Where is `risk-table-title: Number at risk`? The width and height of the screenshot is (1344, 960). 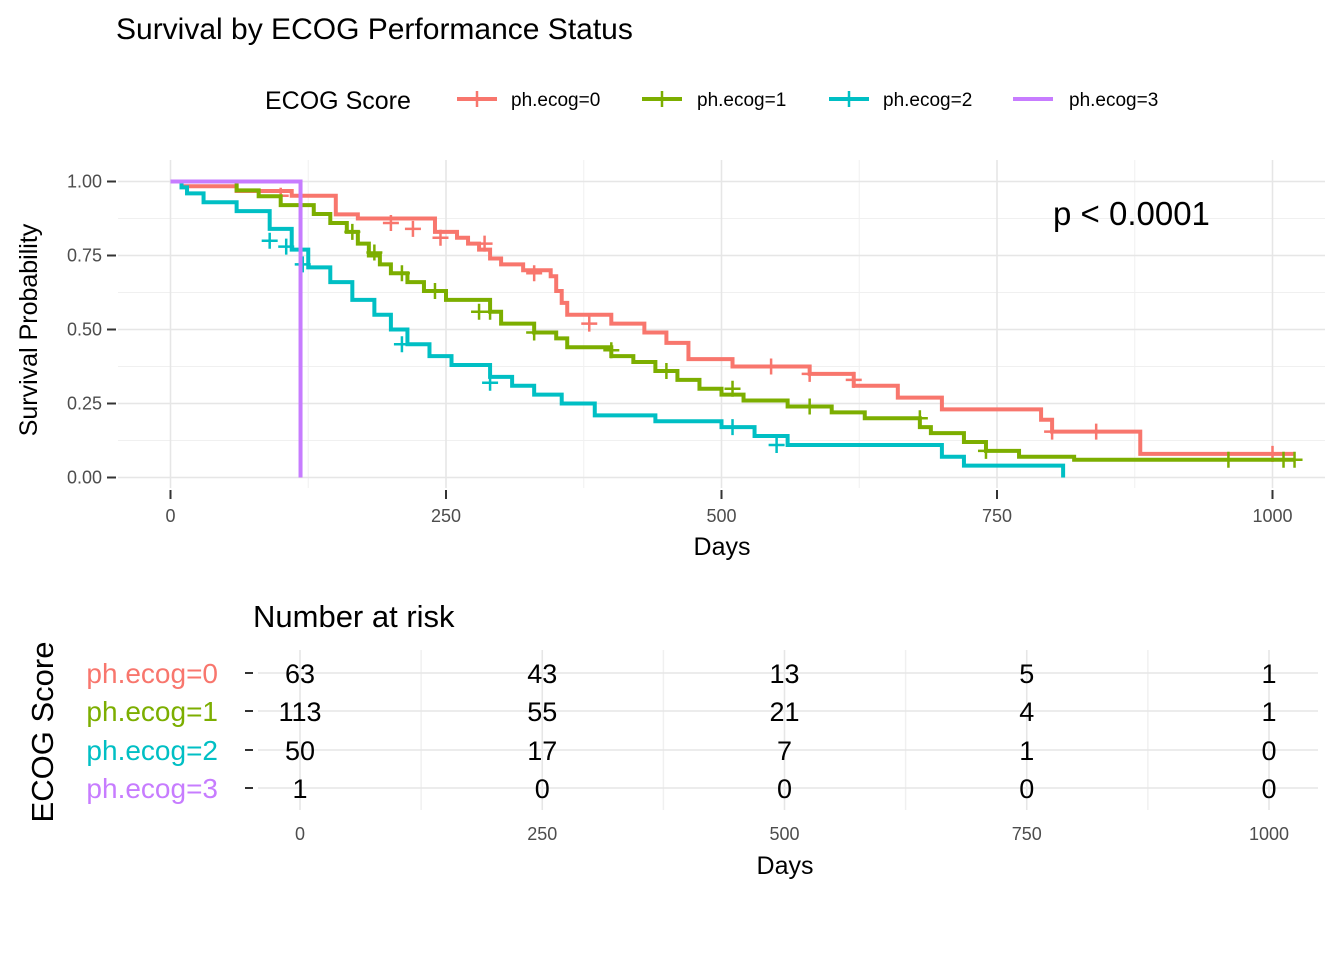
risk-table-title: Number at risk is located at coordinates (354, 616).